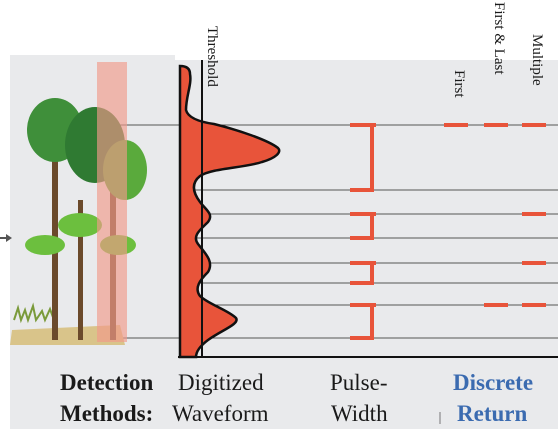 The width and height of the screenshot is (558, 429). Describe the element at coordinates (229, 211) in the screenshot. I see `waveform-shape` at that location.